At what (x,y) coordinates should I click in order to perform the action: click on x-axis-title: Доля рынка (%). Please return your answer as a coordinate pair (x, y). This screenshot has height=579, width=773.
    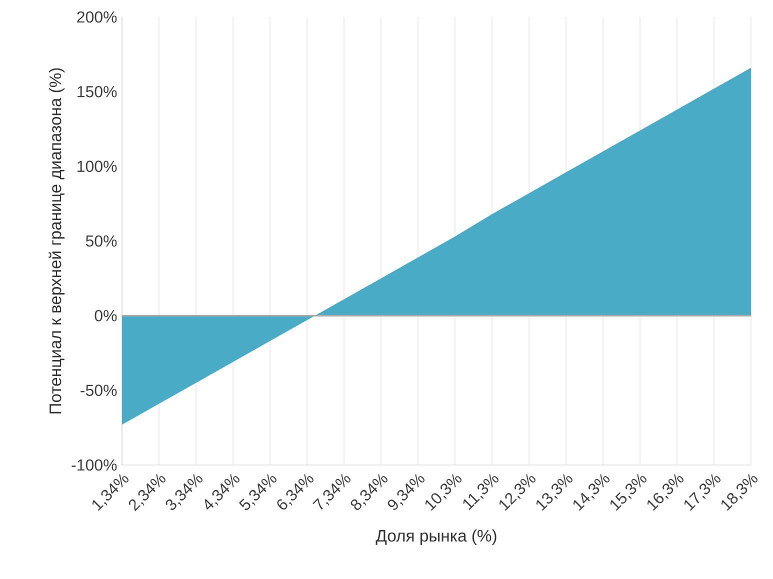
    Looking at the image, I should click on (436, 537).